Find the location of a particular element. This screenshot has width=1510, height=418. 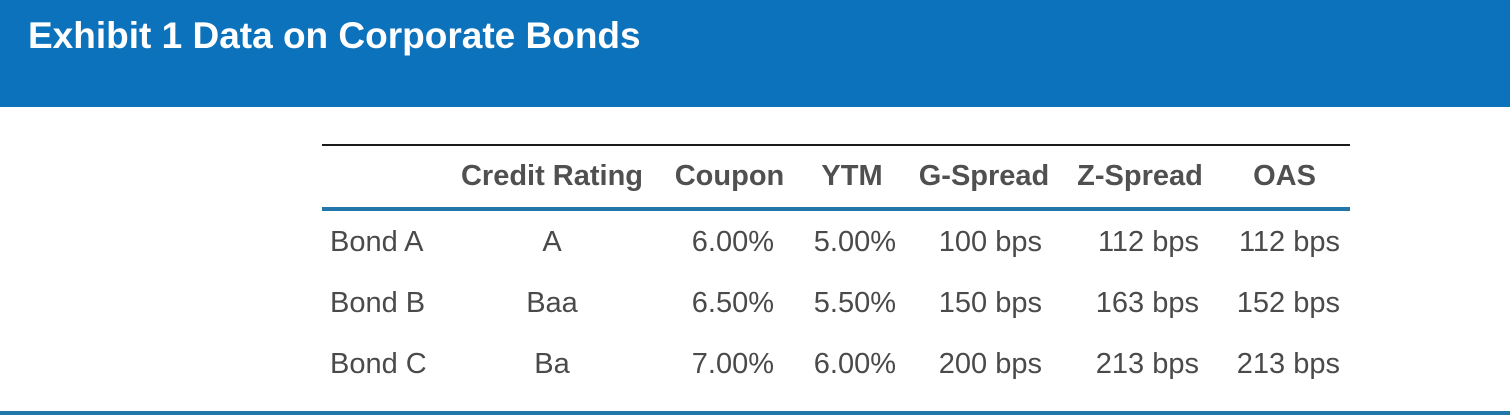

row-bond-a-oas: 112 bps is located at coordinates (1289, 242).